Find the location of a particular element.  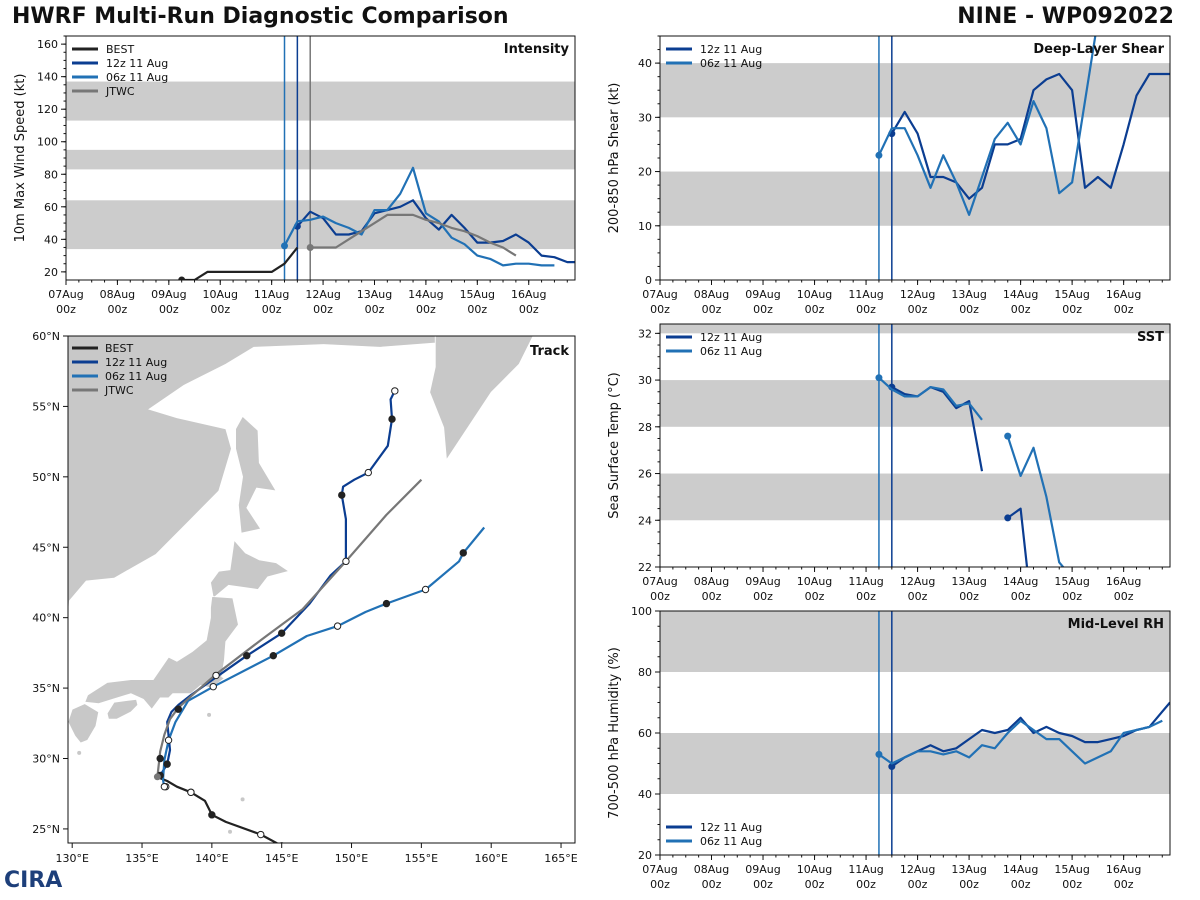

y-tick-label: 26 is located at coordinates (645, 474).